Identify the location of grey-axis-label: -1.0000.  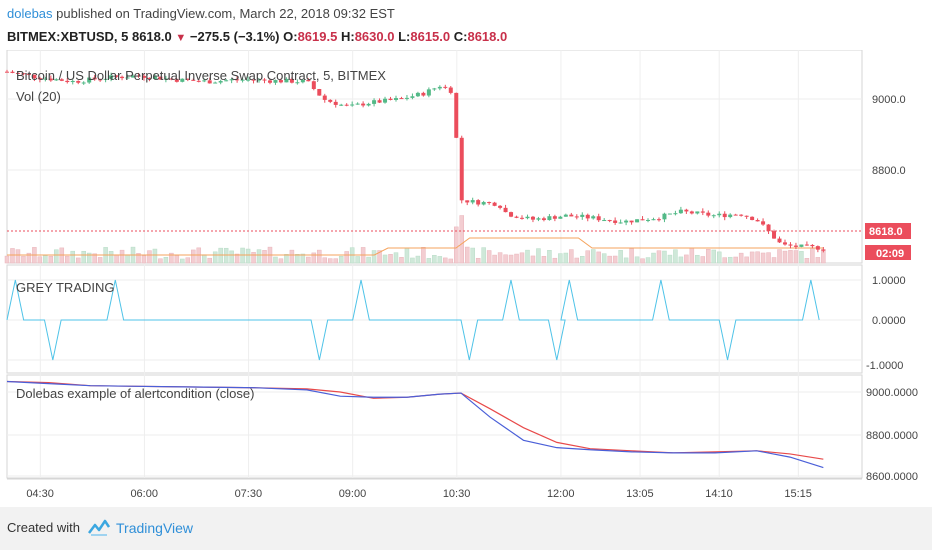
(884, 366).